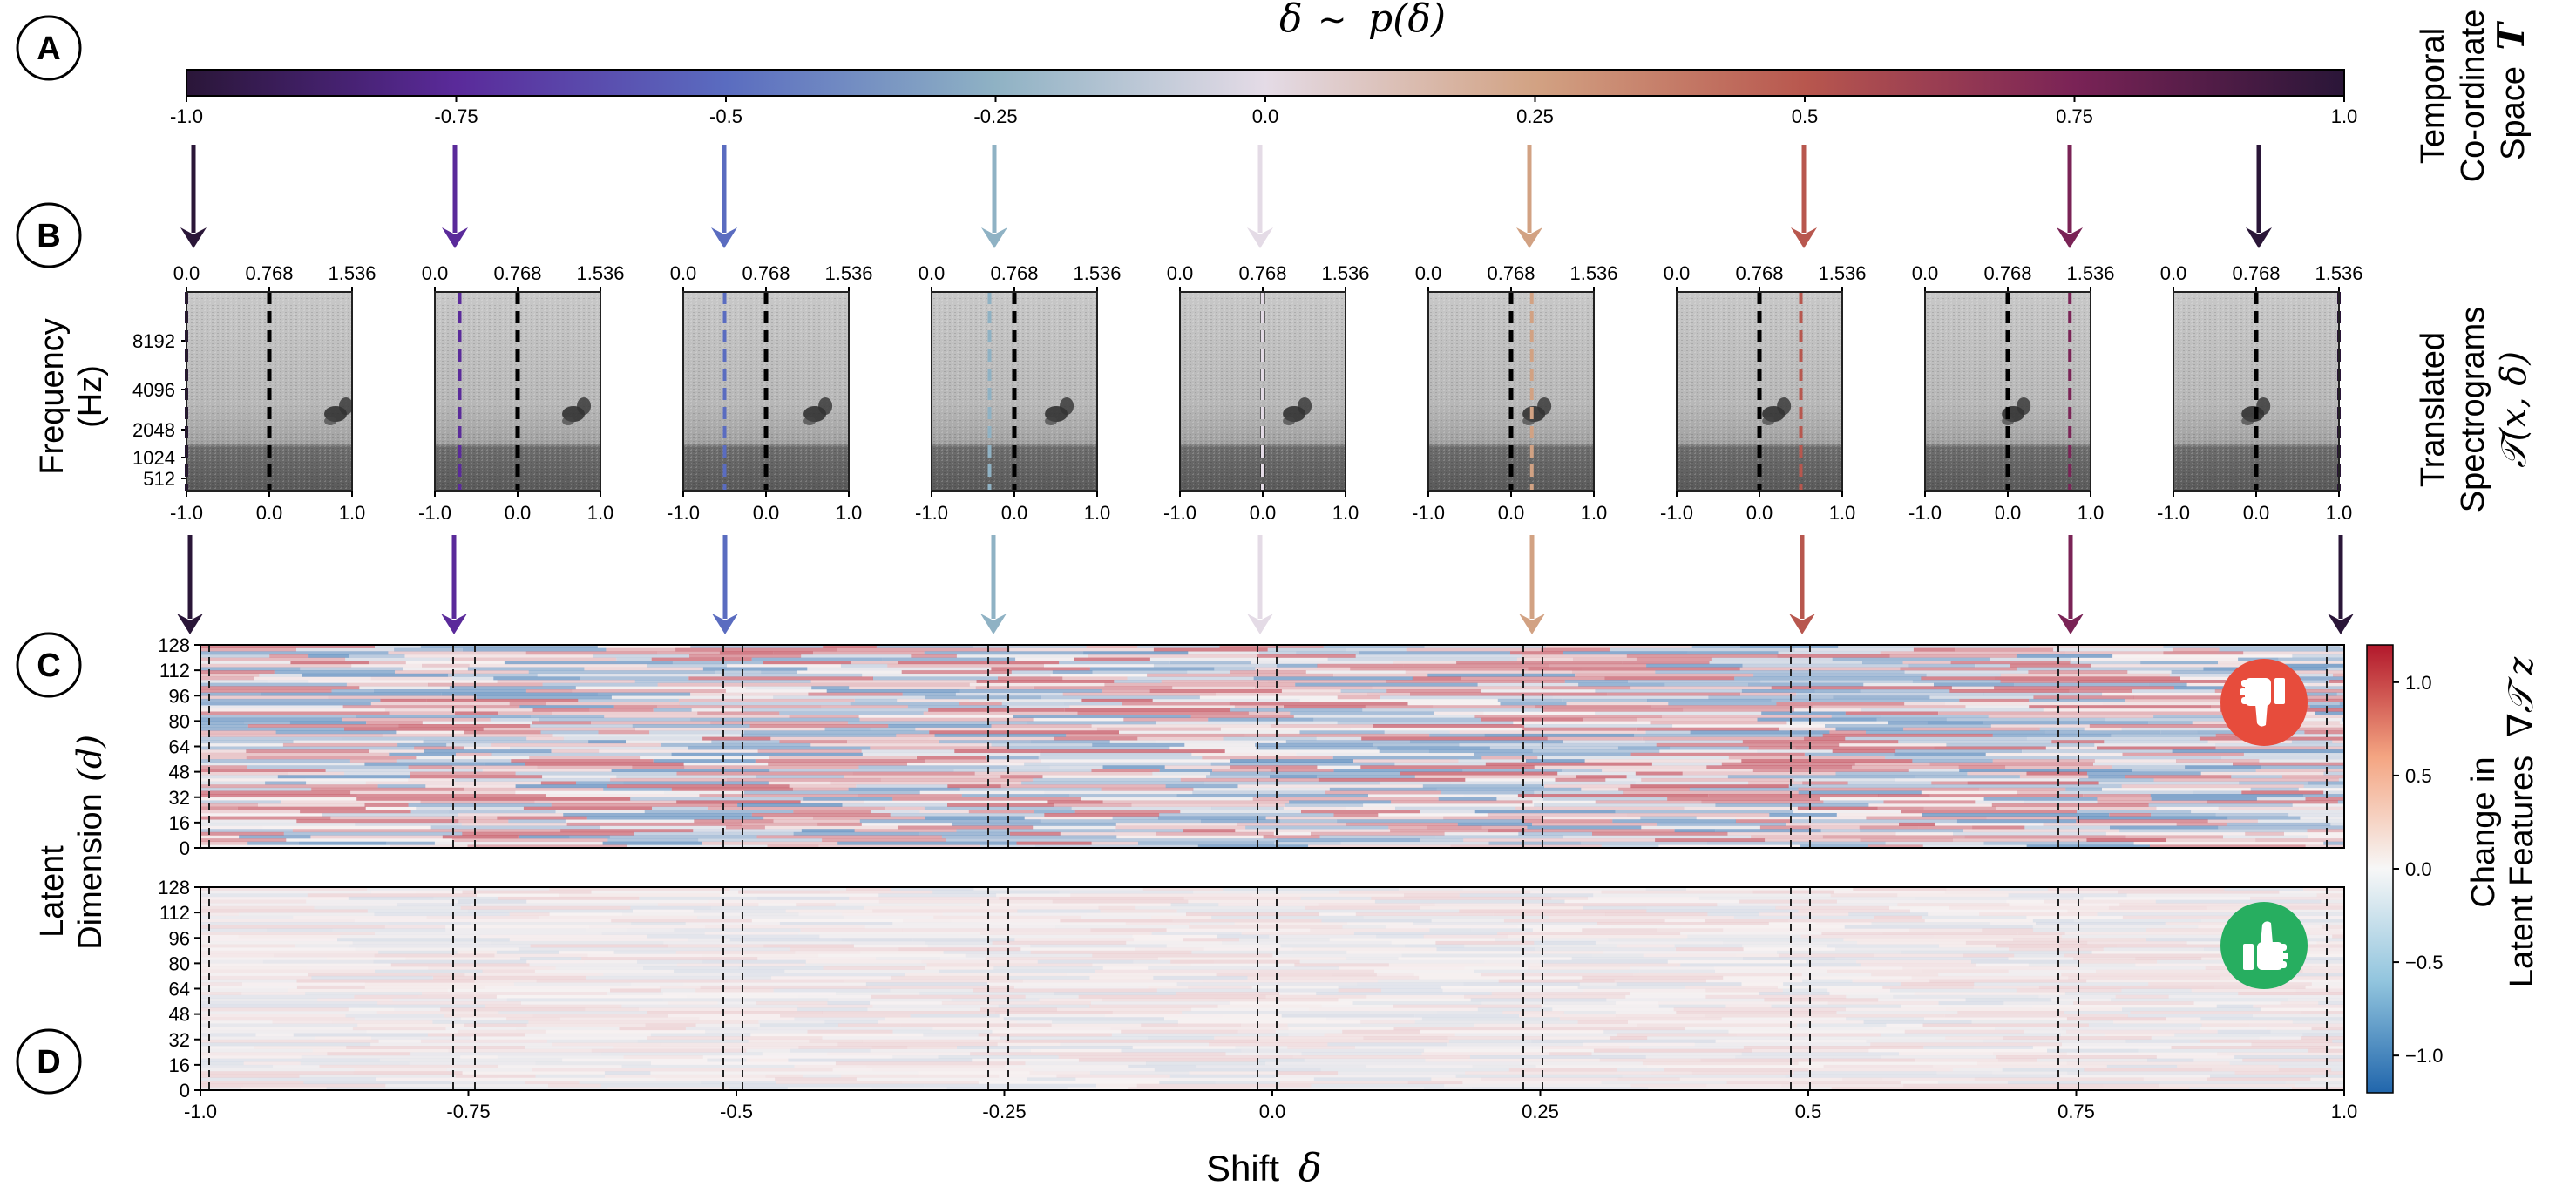  What do you see at coordinates (1806, 116) in the screenshot?
I see `colorbar-top-tick-label: 0.5` at bounding box center [1806, 116].